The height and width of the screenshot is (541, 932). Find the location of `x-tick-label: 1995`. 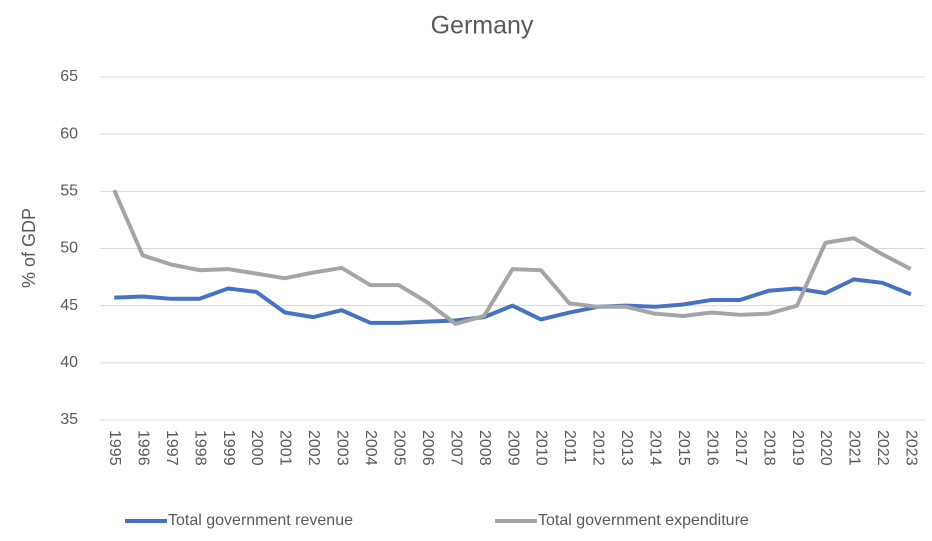

x-tick-label: 1995 is located at coordinates (114, 448).